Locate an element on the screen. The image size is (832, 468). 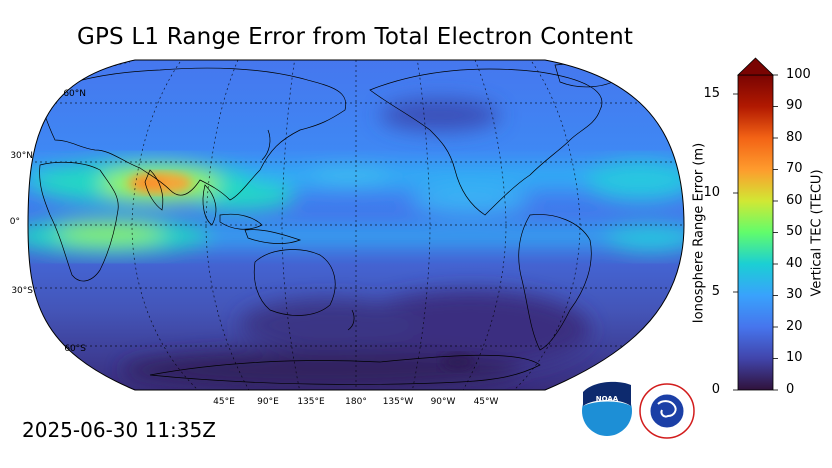
range-tick-5: 5 is located at coordinates (715, 291).